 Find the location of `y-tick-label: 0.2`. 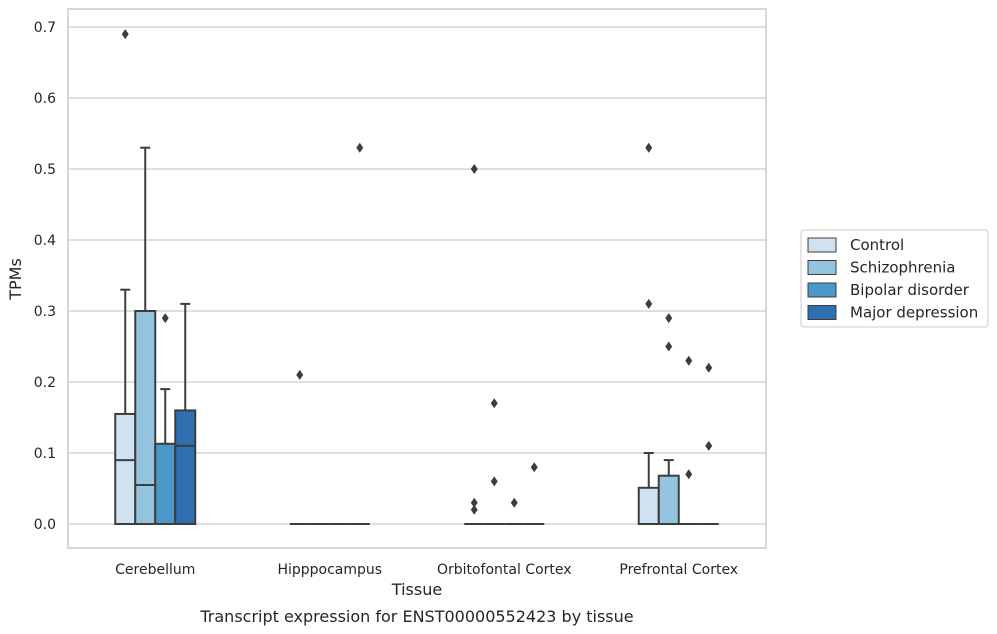

y-tick-label: 0.2 is located at coordinates (45, 383).